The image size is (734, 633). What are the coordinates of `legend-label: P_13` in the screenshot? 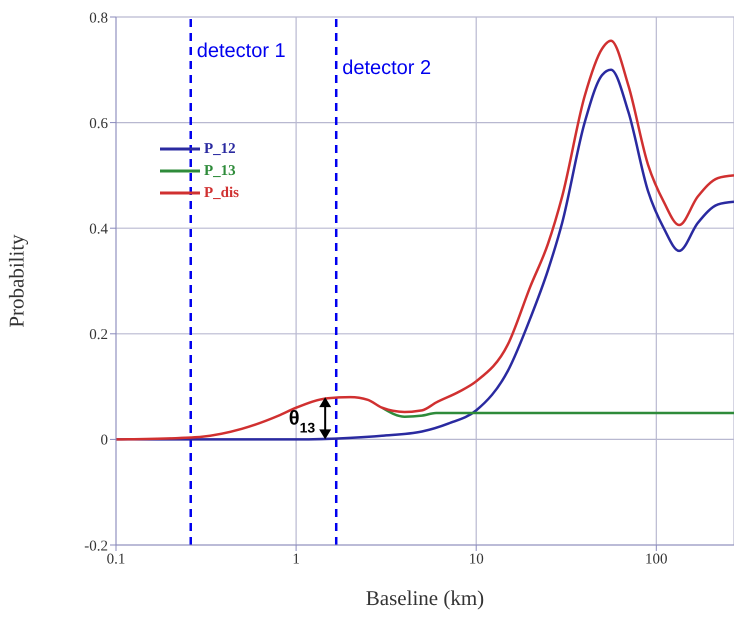 It's located at (220, 171).